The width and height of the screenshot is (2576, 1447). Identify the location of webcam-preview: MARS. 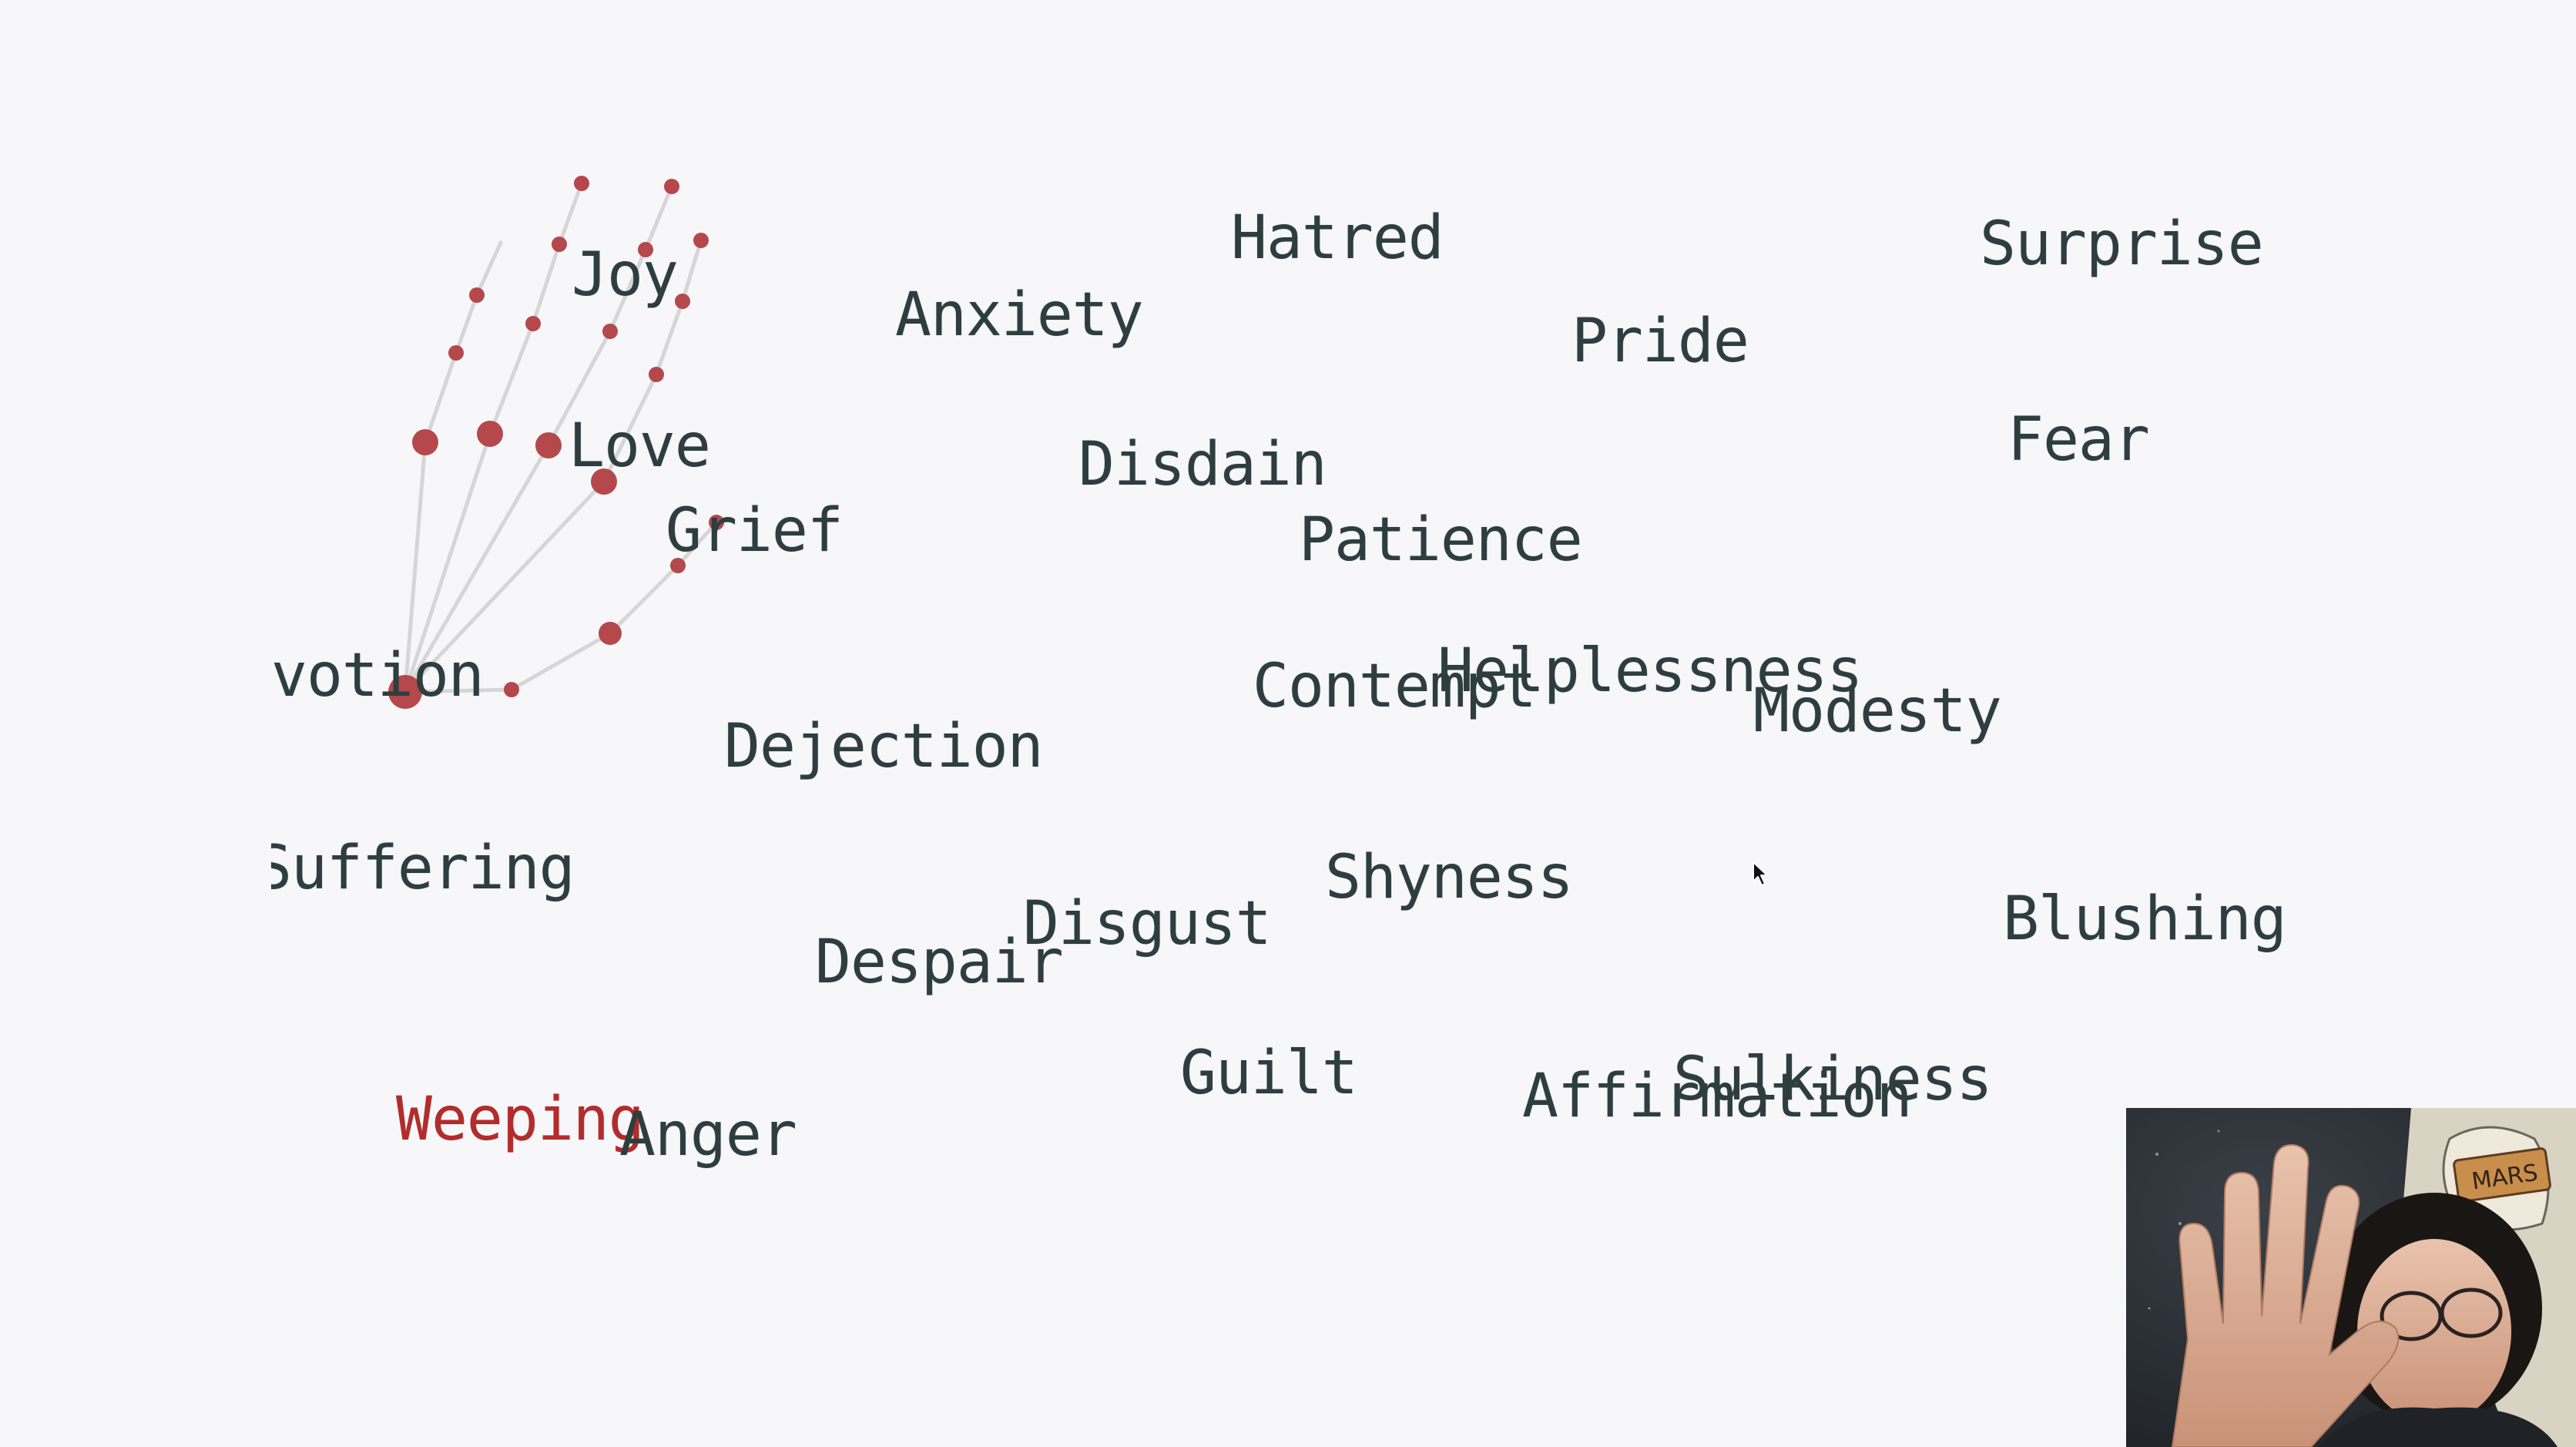
(2351, 1277).